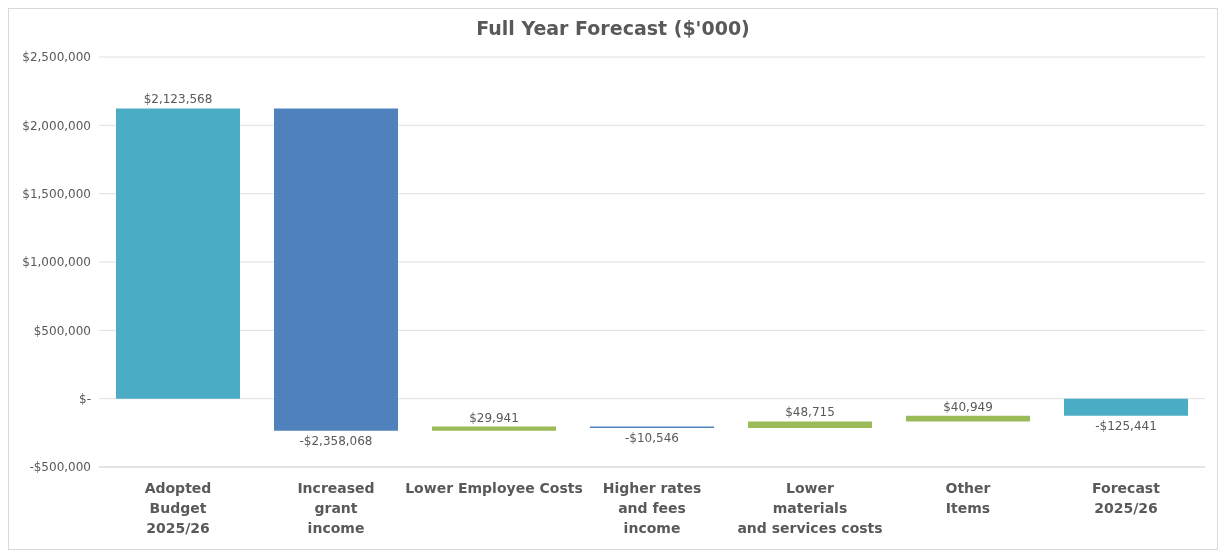  I want to click on y-tick-label: $500,000, so click(62, 330).